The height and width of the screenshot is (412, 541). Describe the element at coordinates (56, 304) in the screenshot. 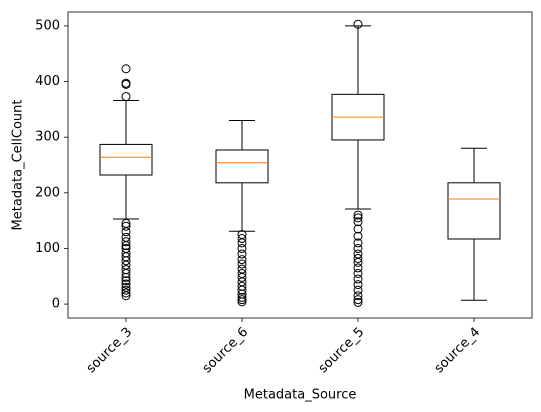

I see `y-tick-label: 0` at that location.